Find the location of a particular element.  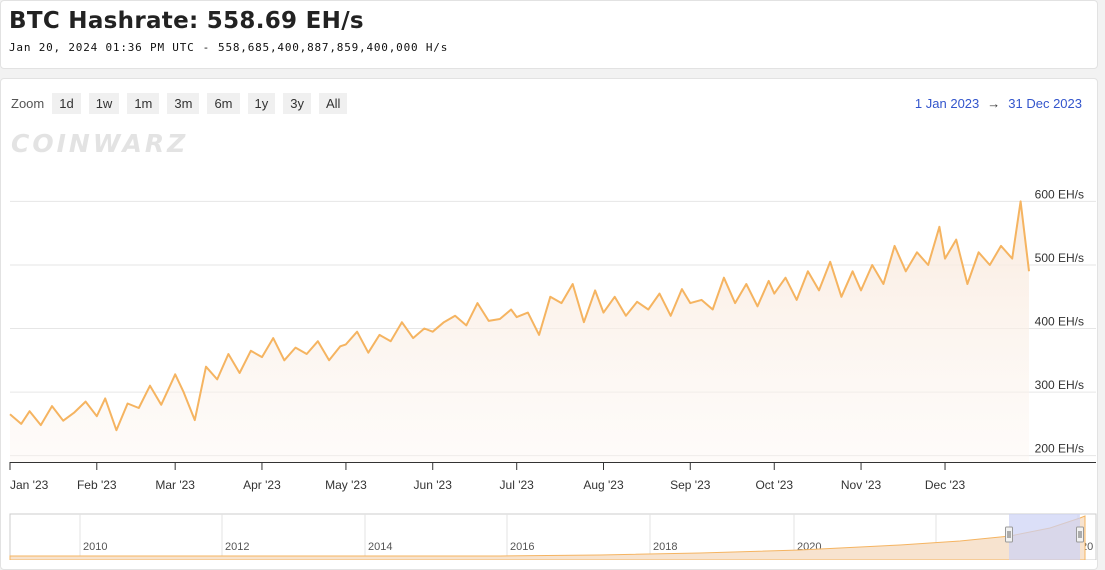

x-tick-label: Mar '23 is located at coordinates (175, 485).